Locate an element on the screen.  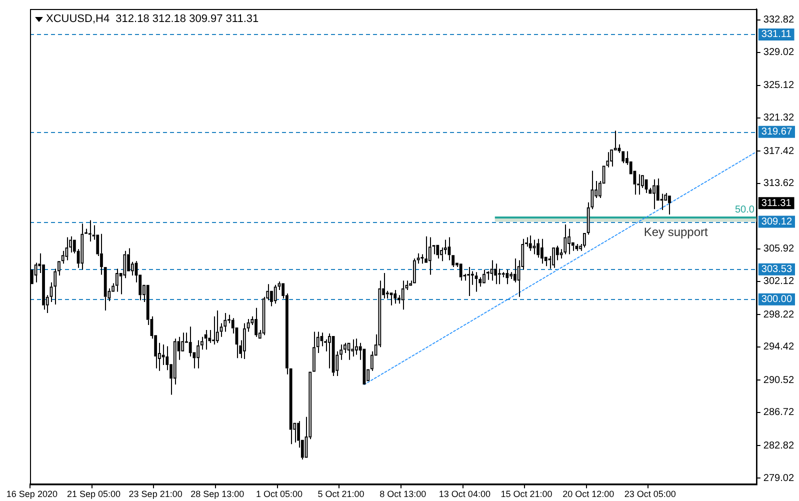
x-tick-label: 21 Sep 05:00 is located at coordinates (93, 494).